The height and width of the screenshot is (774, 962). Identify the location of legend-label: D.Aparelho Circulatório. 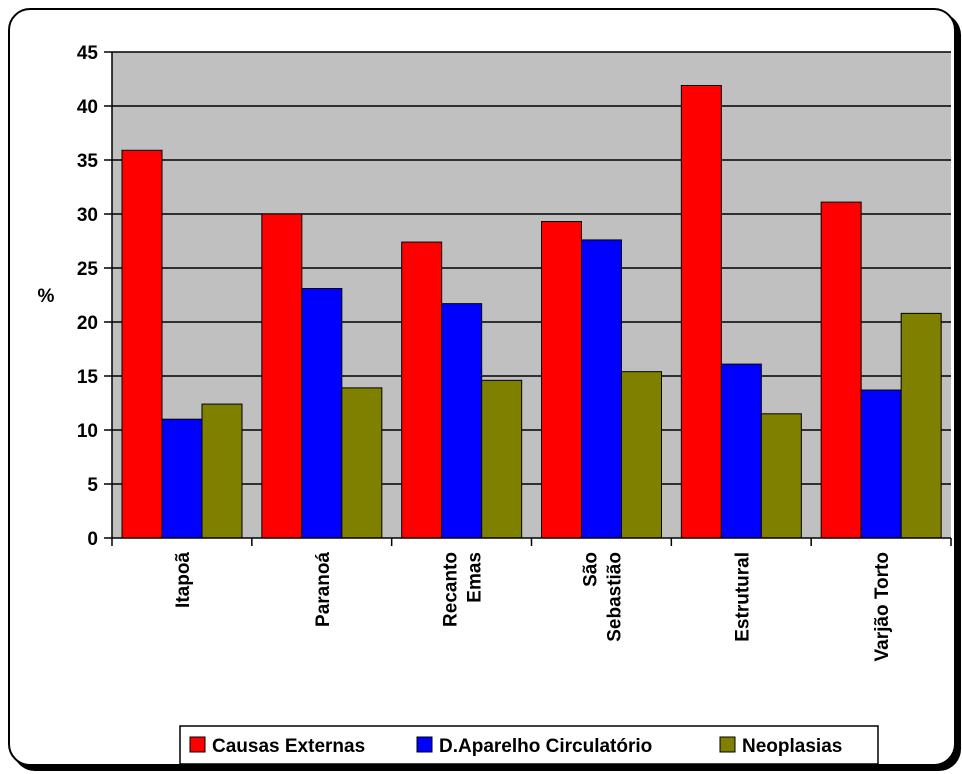
(545, 746).